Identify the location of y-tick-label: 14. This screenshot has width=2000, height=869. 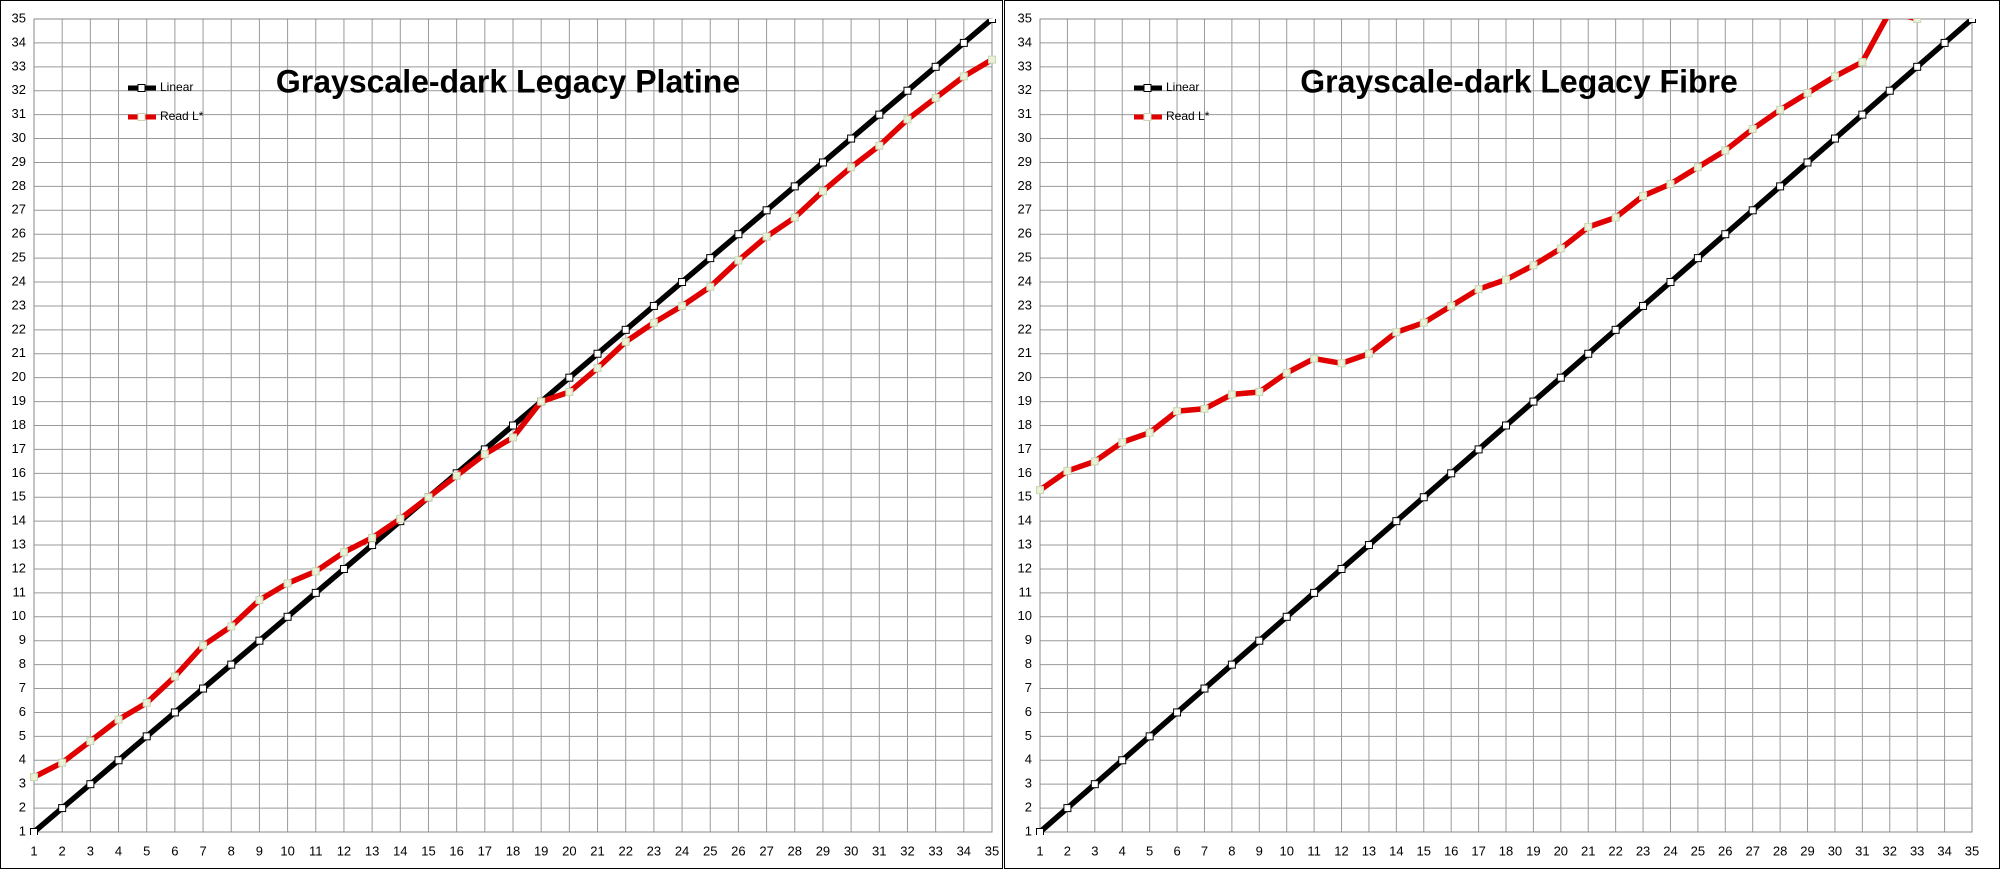
(19, 520).